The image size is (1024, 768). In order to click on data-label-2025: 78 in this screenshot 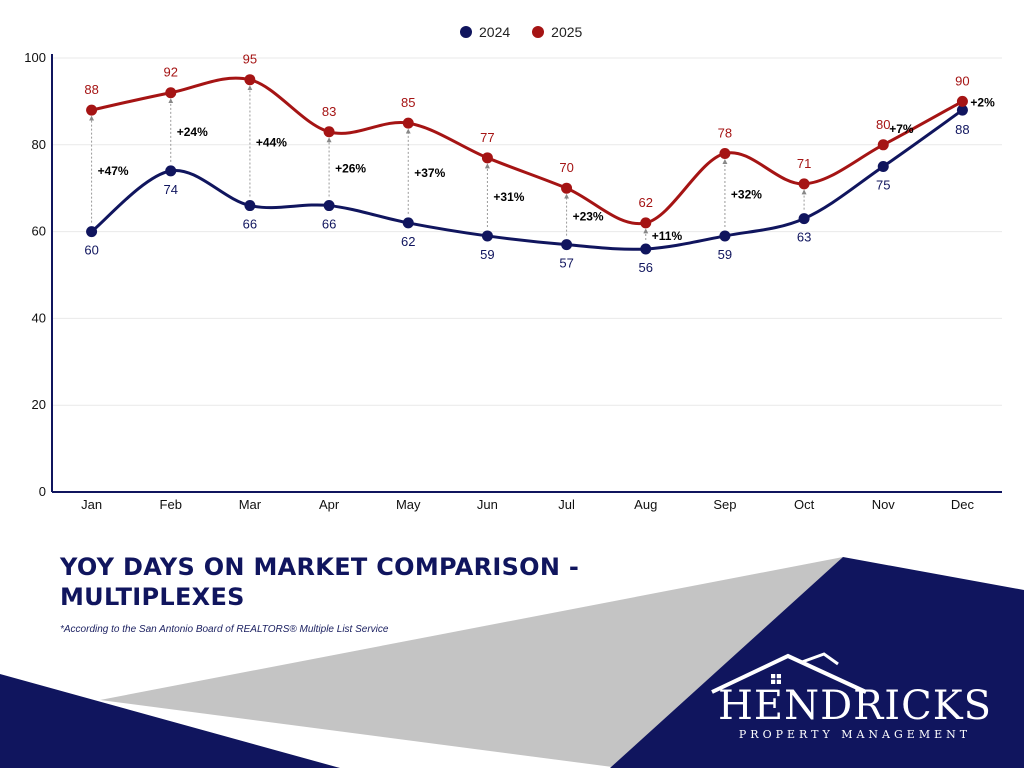, I will do `click(725, 132)`.